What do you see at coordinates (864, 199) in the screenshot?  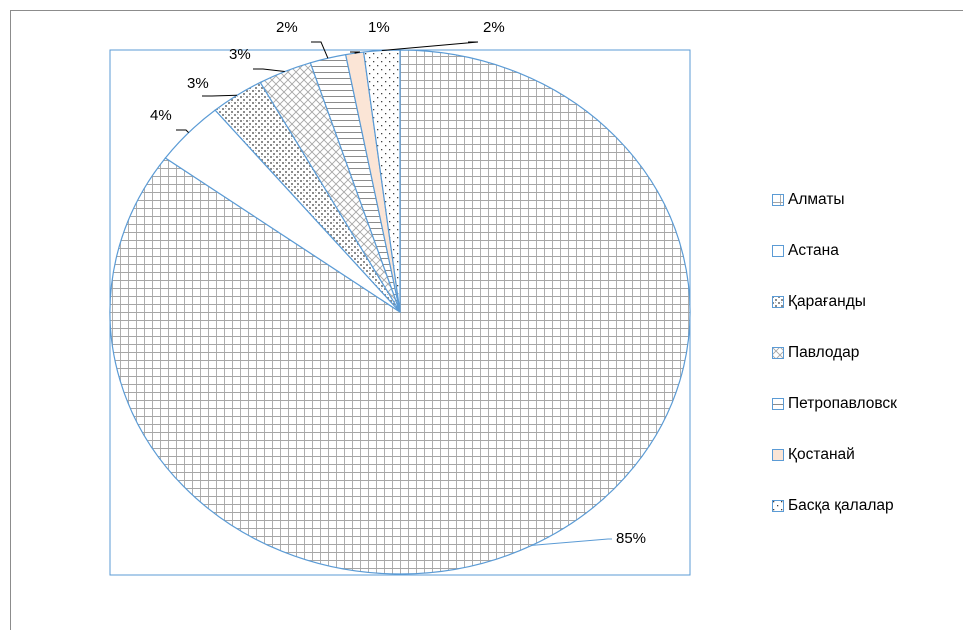 I see `legend-item-алматы: Алматы` at bounding box center [864, 199].